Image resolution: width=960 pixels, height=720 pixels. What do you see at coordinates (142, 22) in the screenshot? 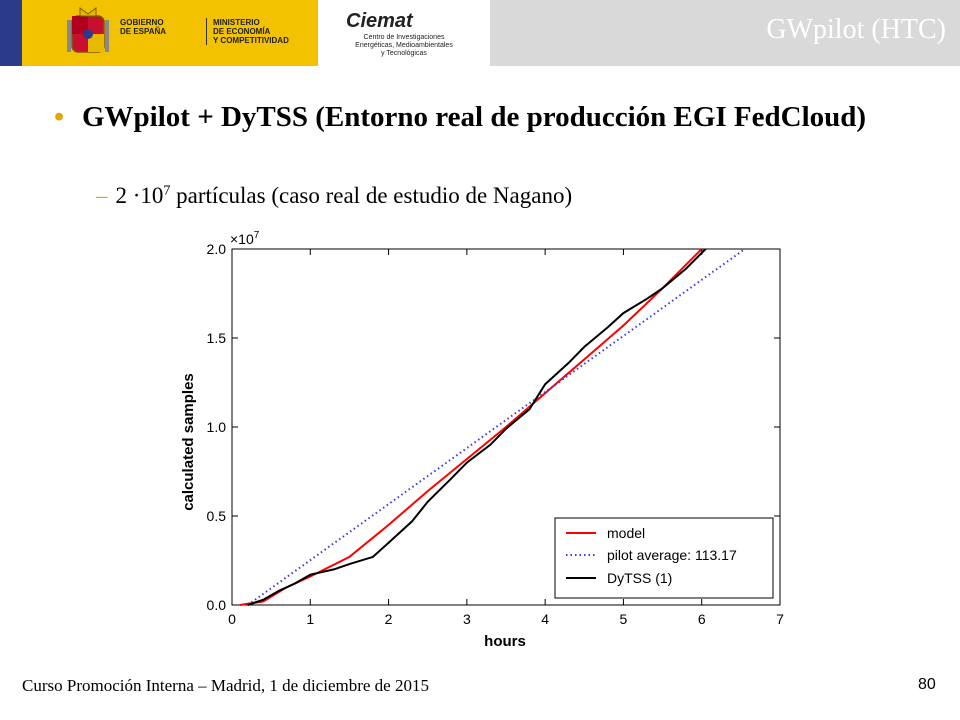
I see `gov-line-1: GOBIERNO` at bounding box center [142, 22].